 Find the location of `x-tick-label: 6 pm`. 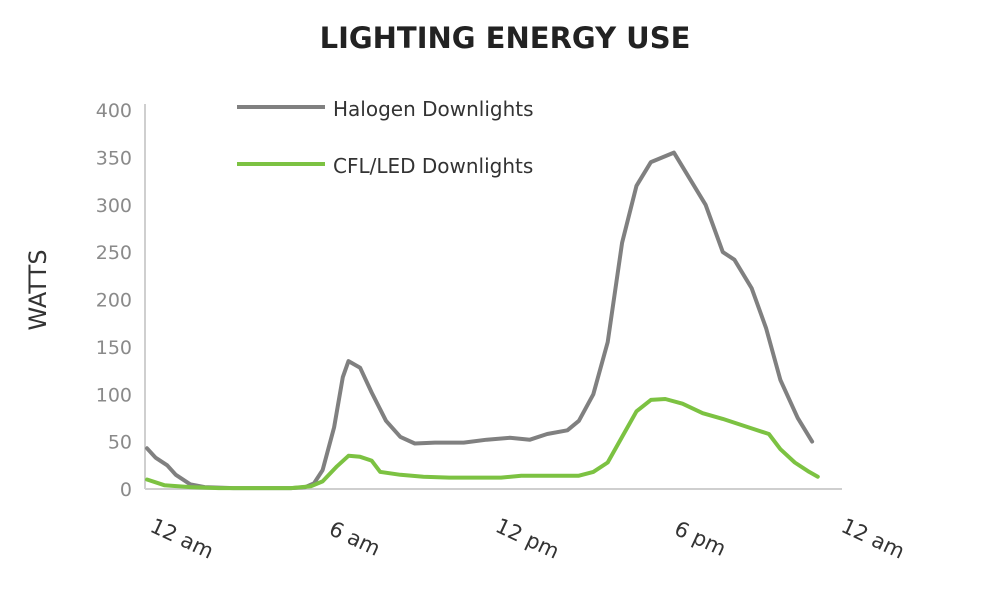

x-tick-label: 6 pm is located at coordinates (700, 538).